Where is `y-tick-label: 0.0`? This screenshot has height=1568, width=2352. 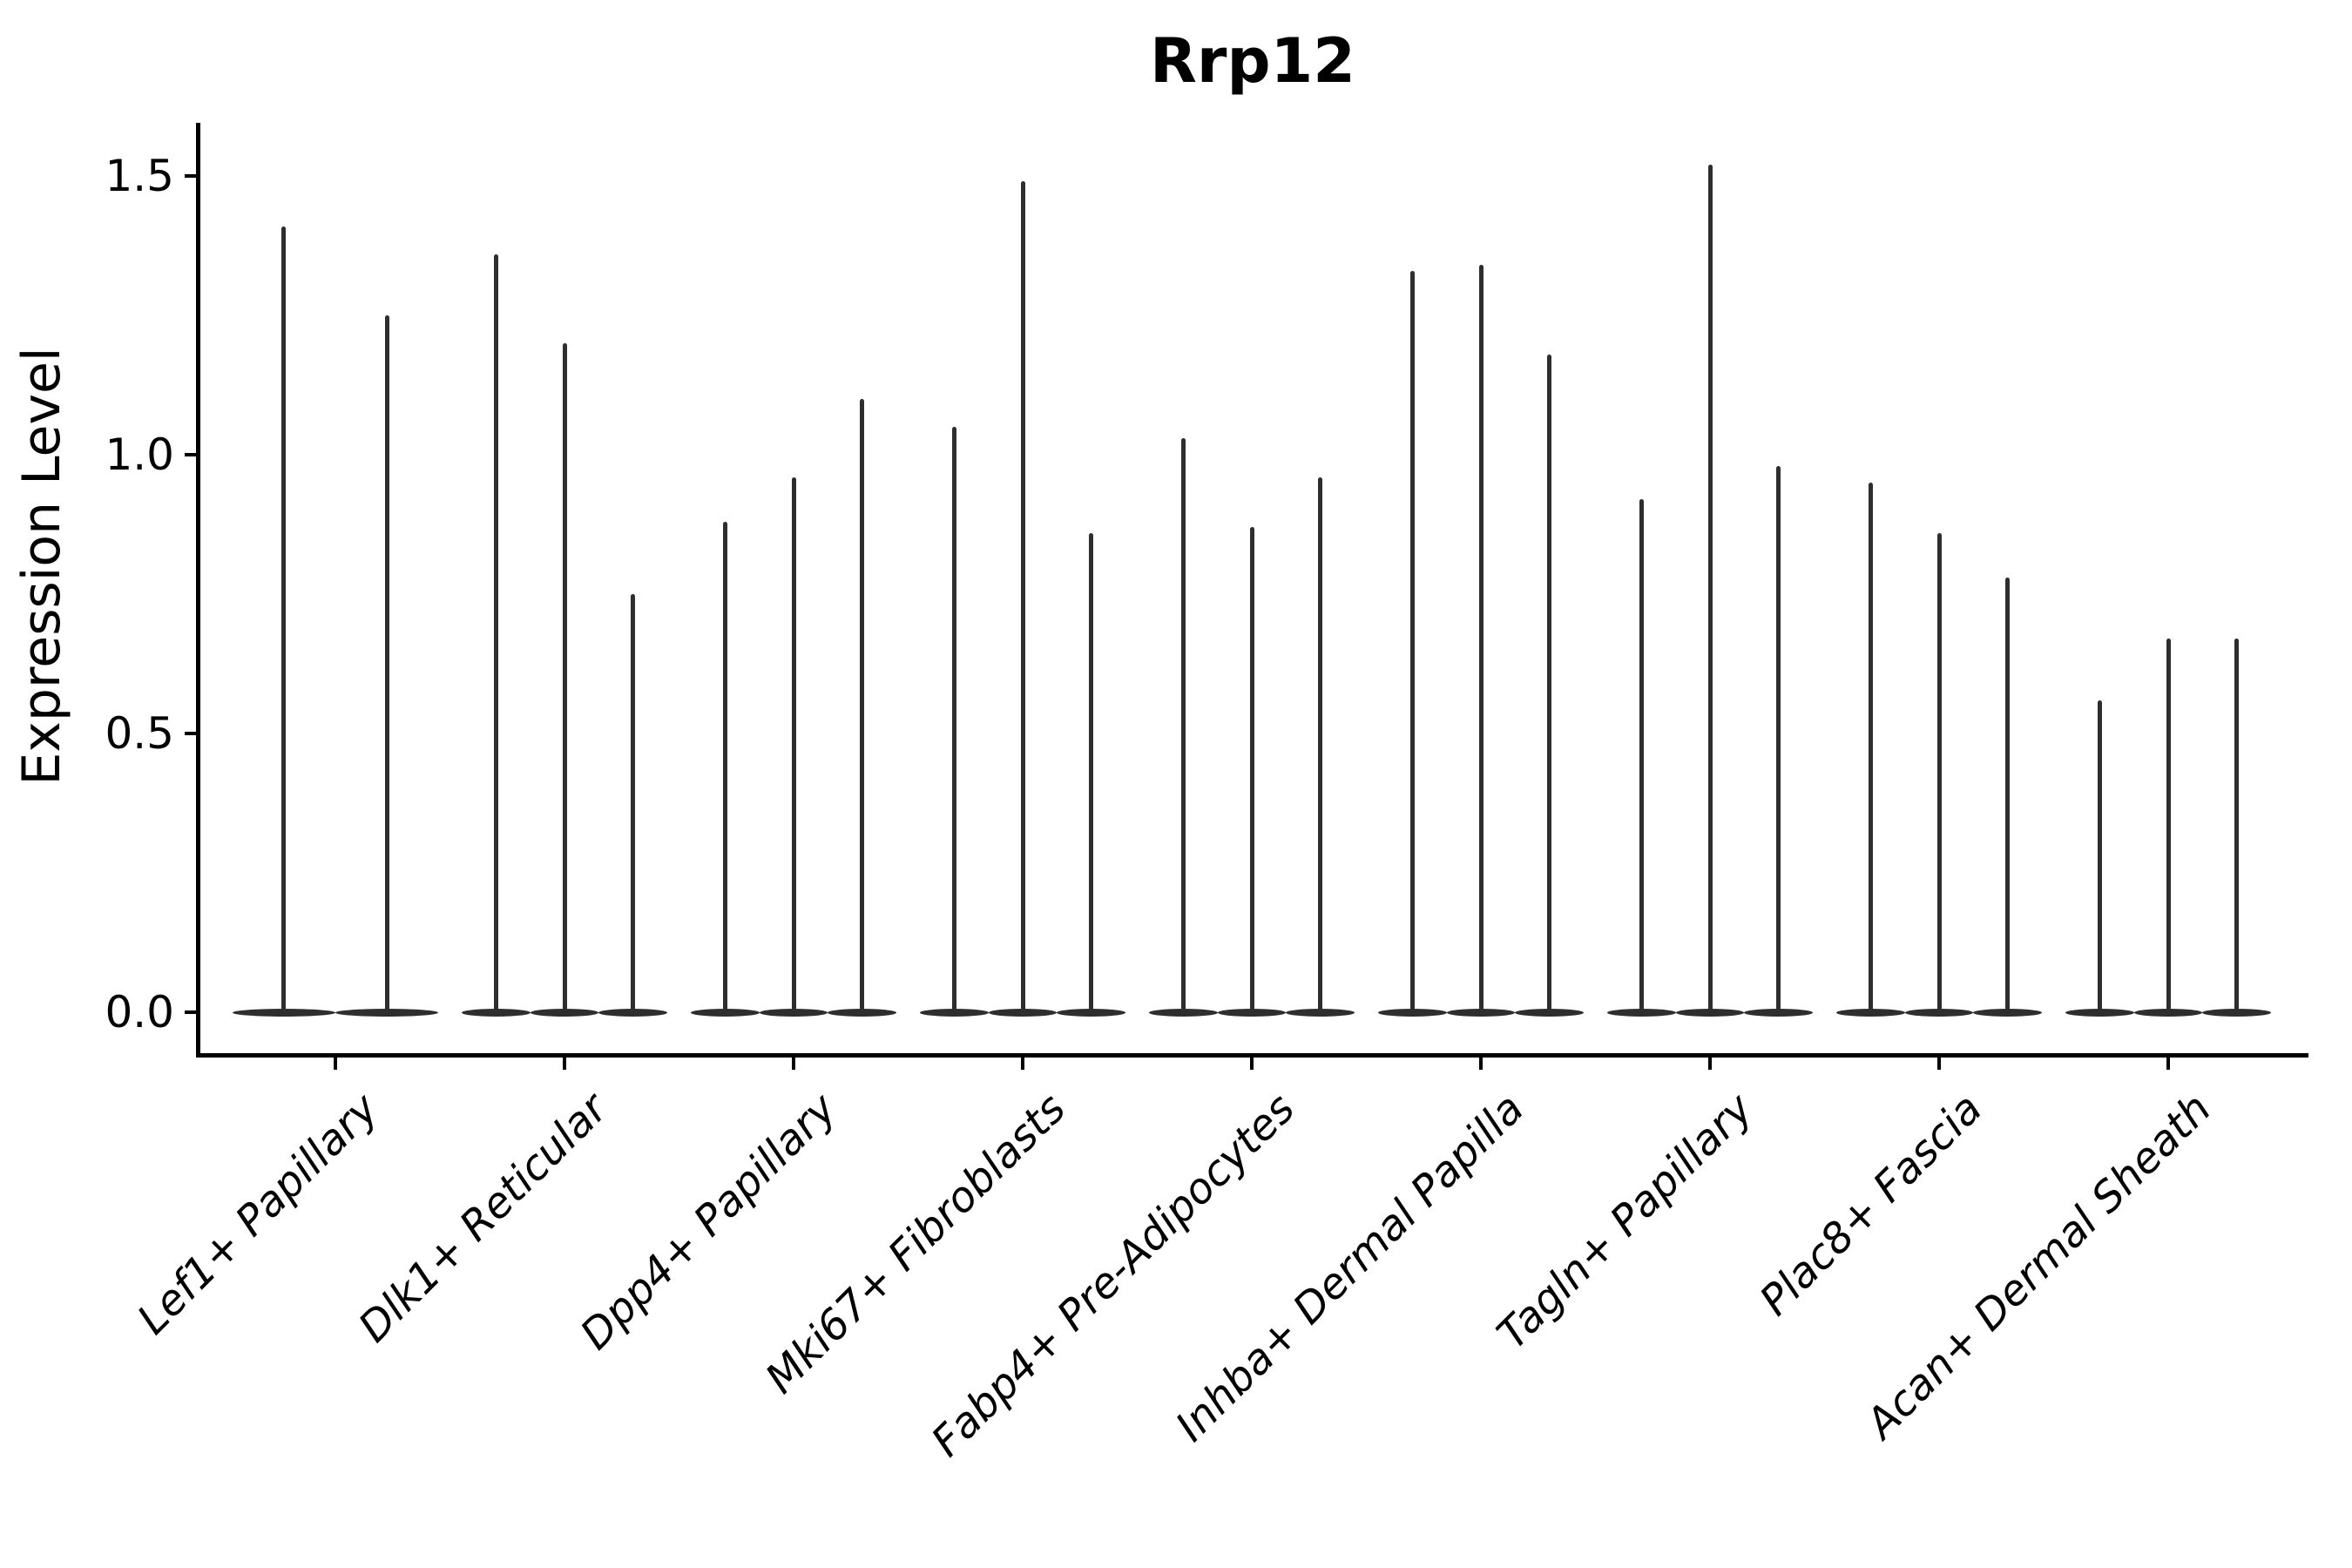
y-tick-label: 0.0 is located at coordinates (139, 1012).